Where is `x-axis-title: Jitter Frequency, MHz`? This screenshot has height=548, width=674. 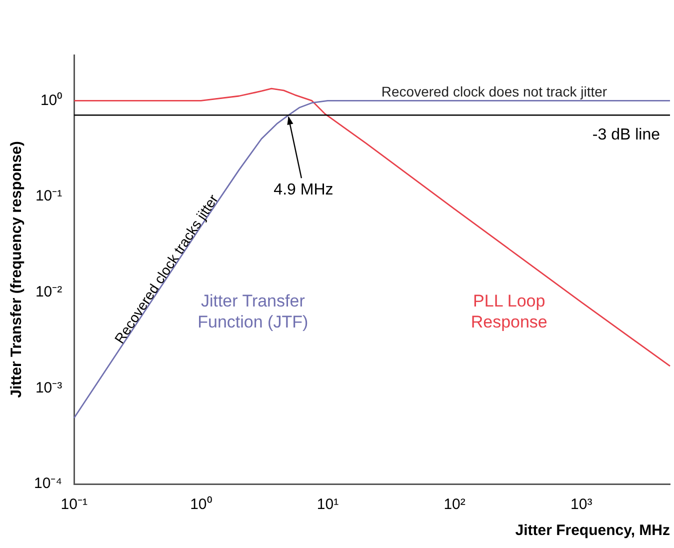
x-axis-title: Jitter Frequency, MHz is located at coordinates (592, 531).